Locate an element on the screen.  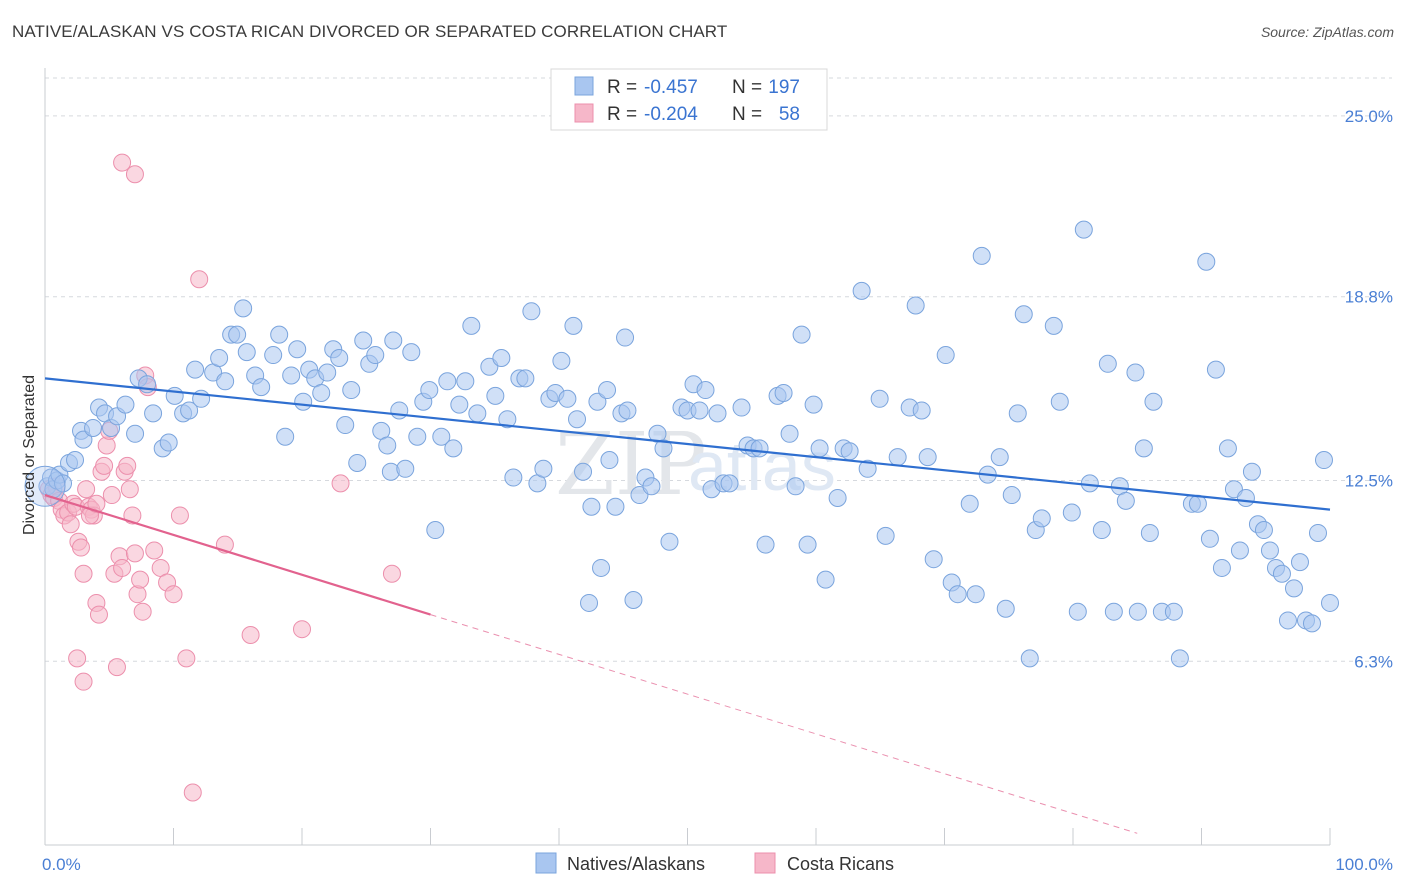
legend-n-label-pink: N = is located at coordinates (747, 114).